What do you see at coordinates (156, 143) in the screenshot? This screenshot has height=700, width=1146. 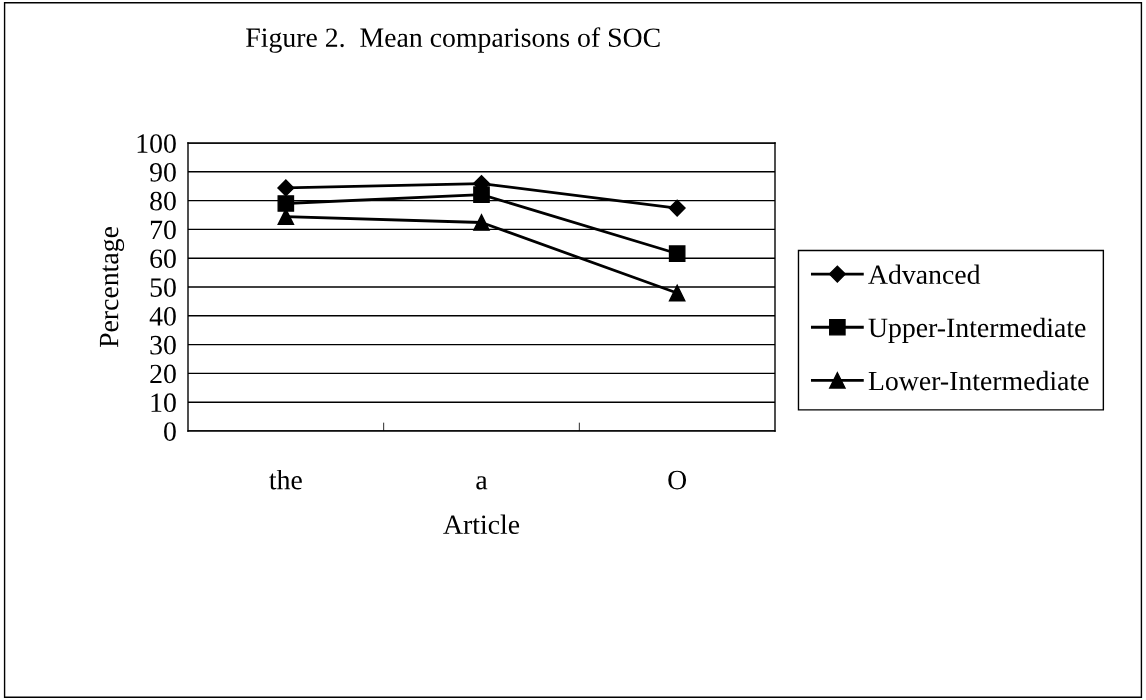 I see `y-tick-label: 100` at bounding box center [156, 143].